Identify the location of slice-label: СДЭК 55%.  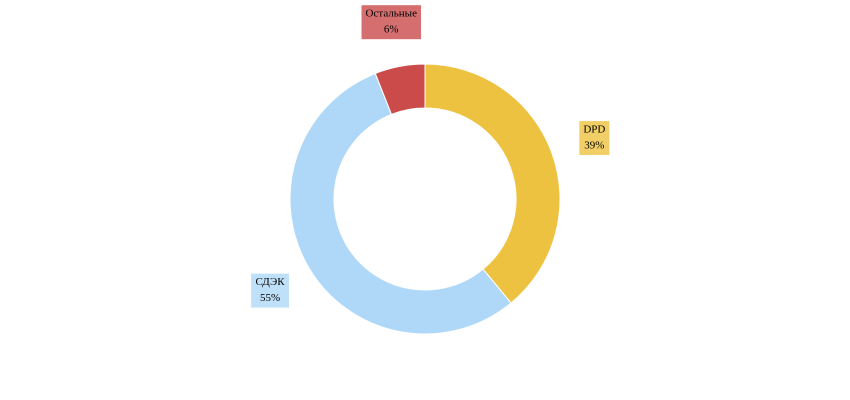
(270, 290).